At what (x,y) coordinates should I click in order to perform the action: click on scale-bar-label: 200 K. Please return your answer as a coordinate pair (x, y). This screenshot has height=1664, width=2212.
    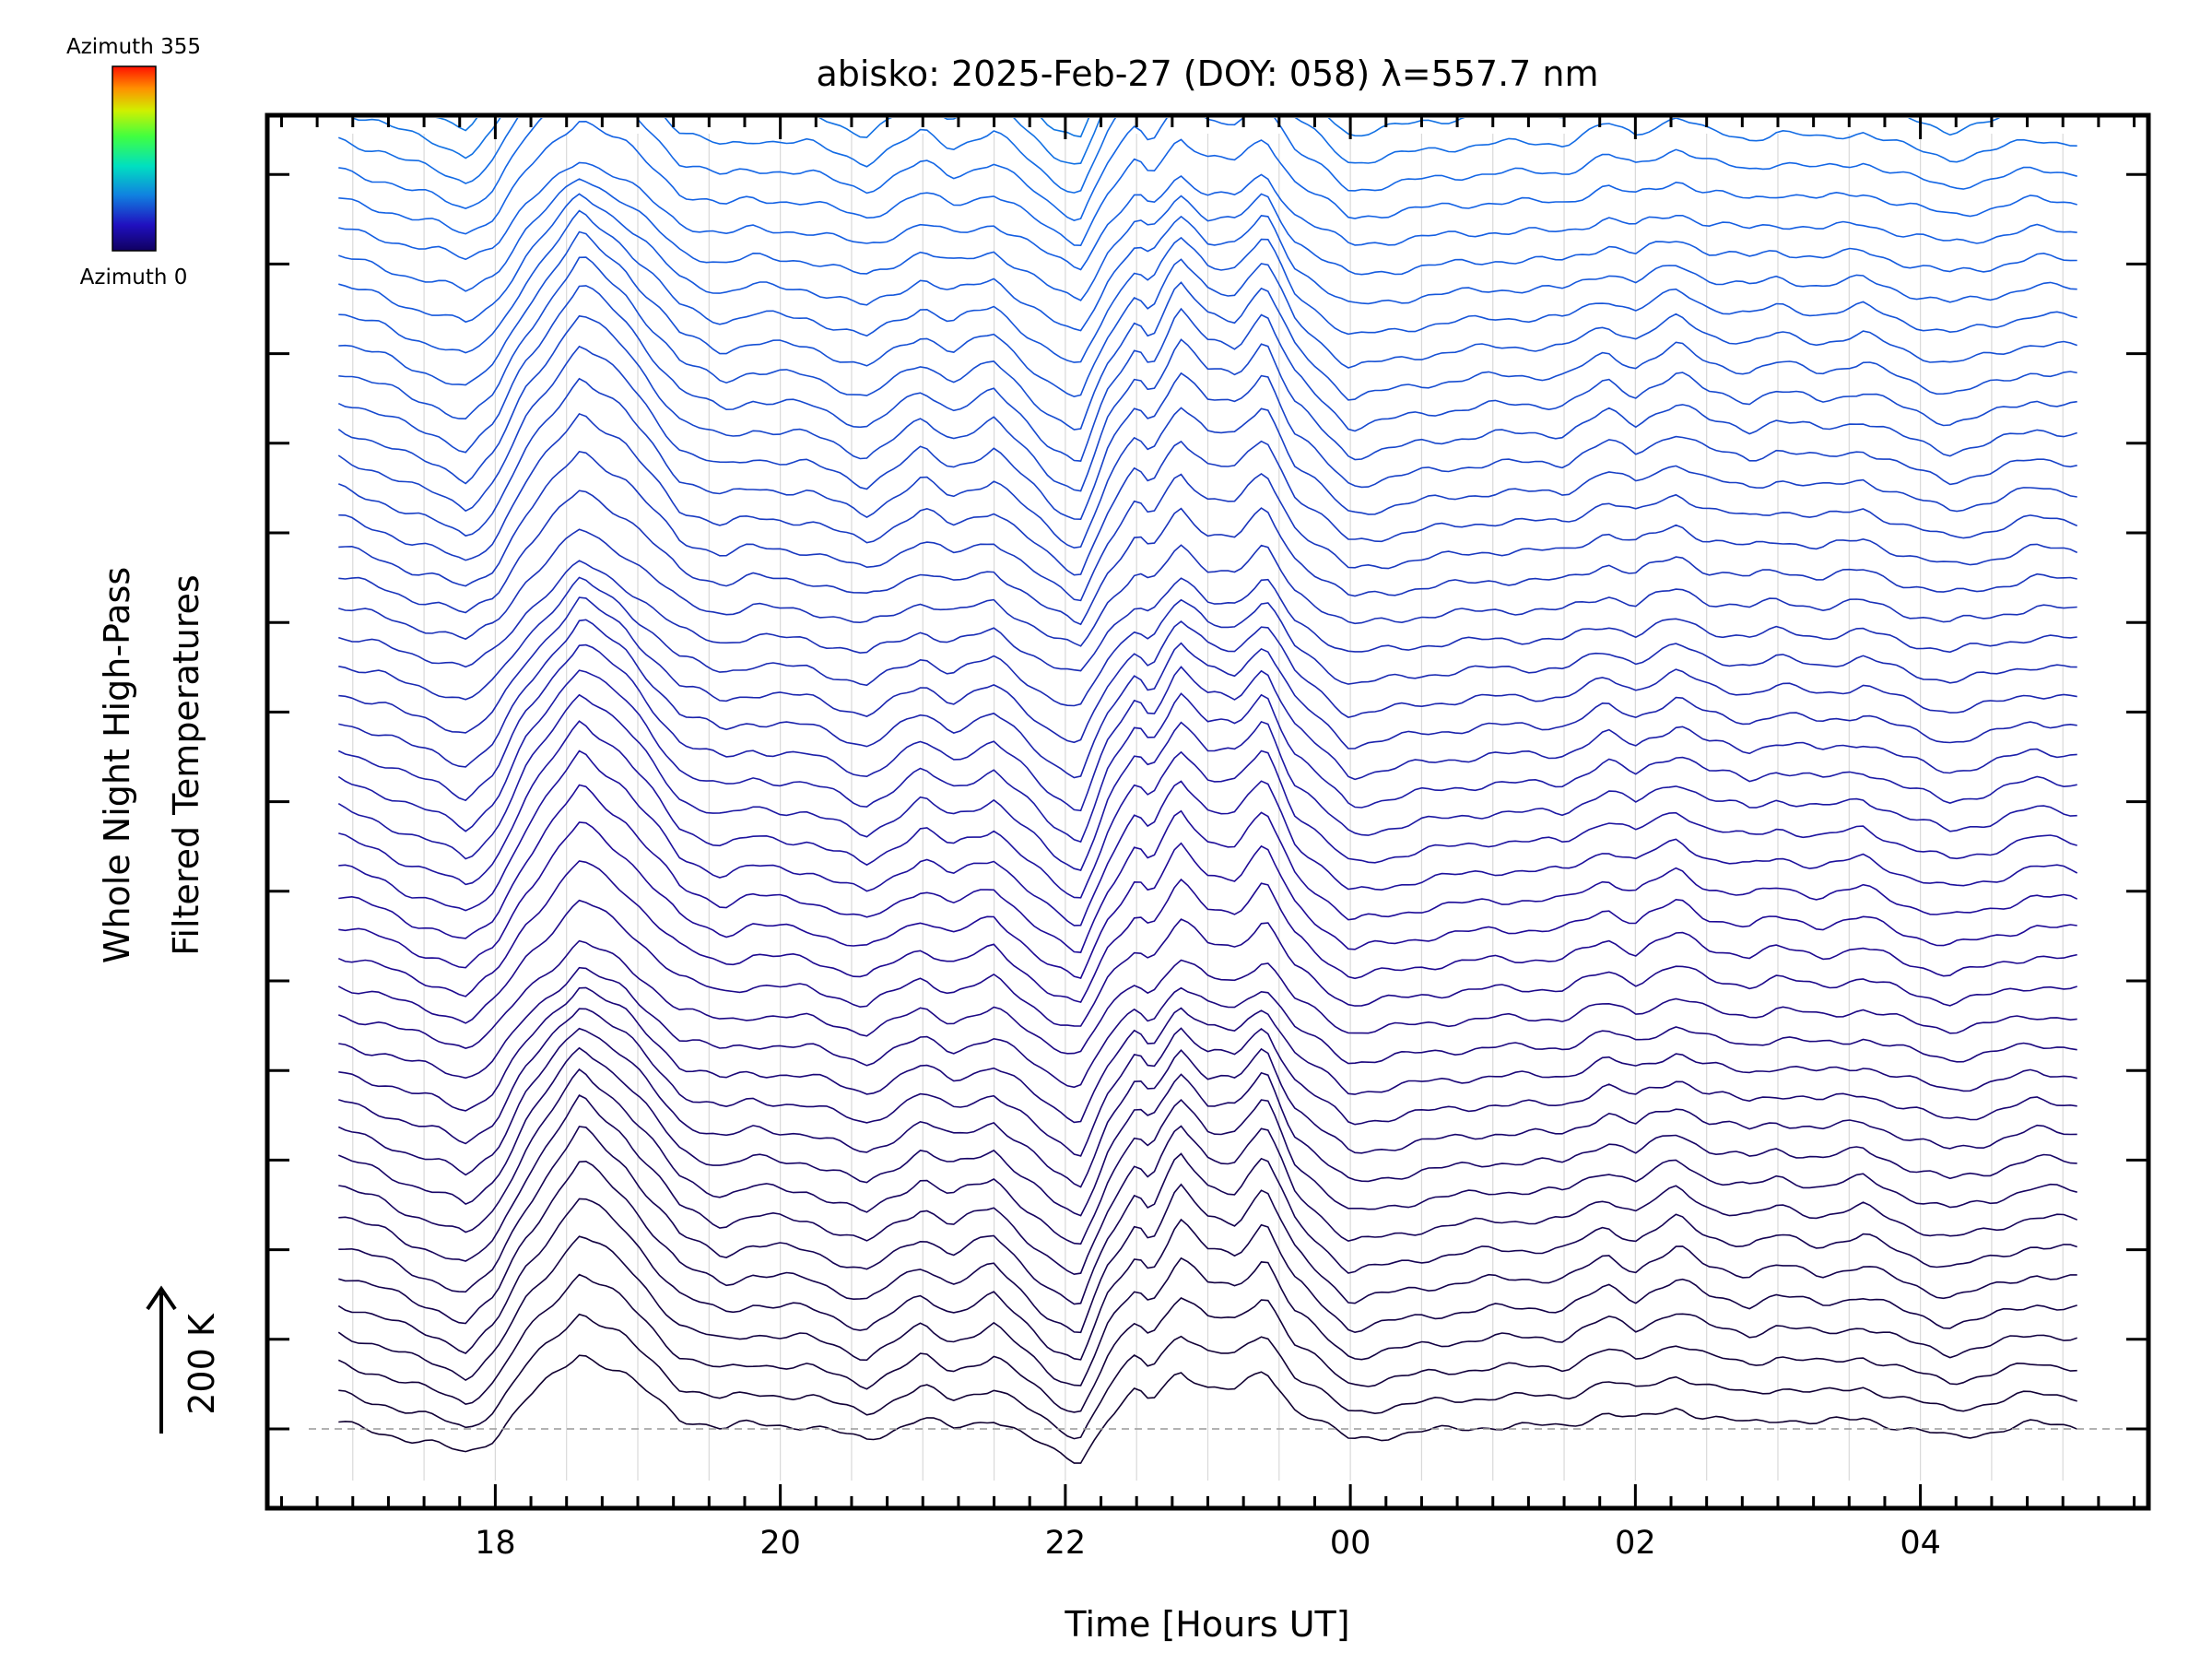
    Looking at the image, I should click on (202, 1364).